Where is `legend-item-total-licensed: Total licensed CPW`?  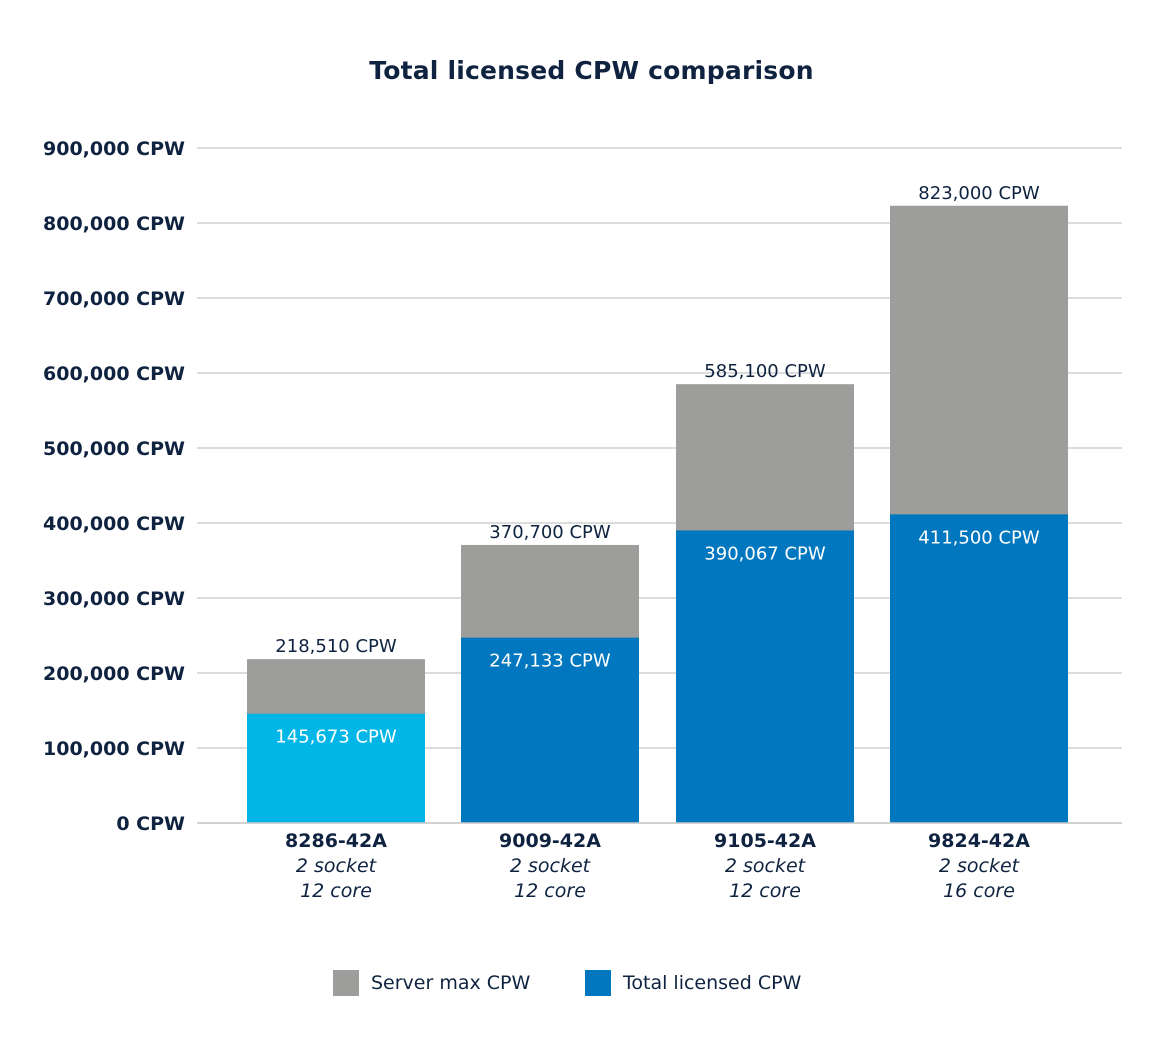
legend-item-total-licensed: Total licensed CPW is located at coordinates (693, 983).